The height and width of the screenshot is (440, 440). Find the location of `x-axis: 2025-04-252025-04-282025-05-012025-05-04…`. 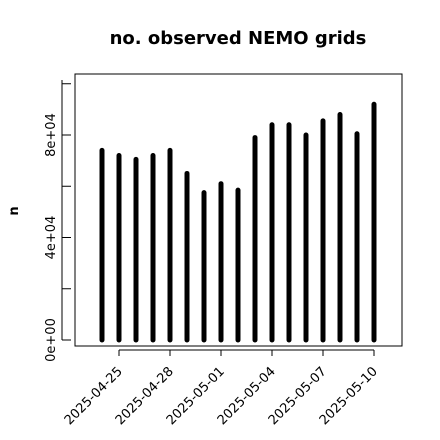

x-axis: 2025-04-252025-04-282025-05-012025-05-04… is located at coordinates (221, 388).